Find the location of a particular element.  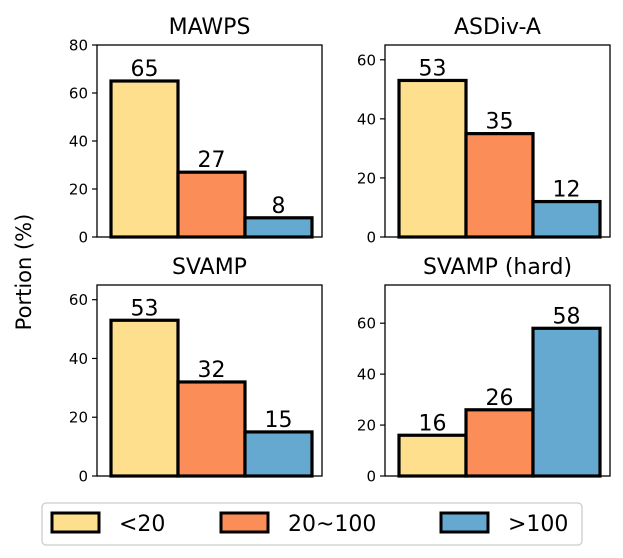

panel-3-bar-3-label: 15 is located at coordinates (279, 420).